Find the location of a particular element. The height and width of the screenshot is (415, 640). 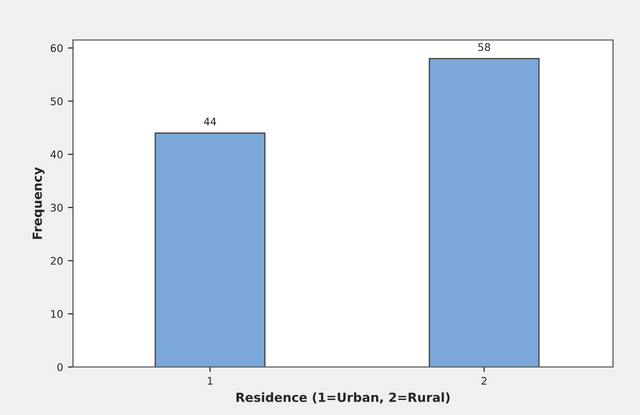

y-tick-label: 60 is located at coordinates (56, 48).